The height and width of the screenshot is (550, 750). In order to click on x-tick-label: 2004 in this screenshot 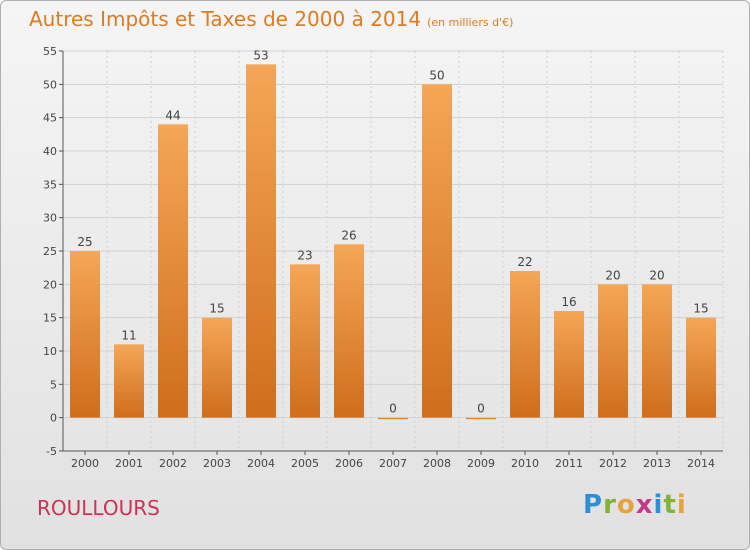, I will do `click(261, 463)`.